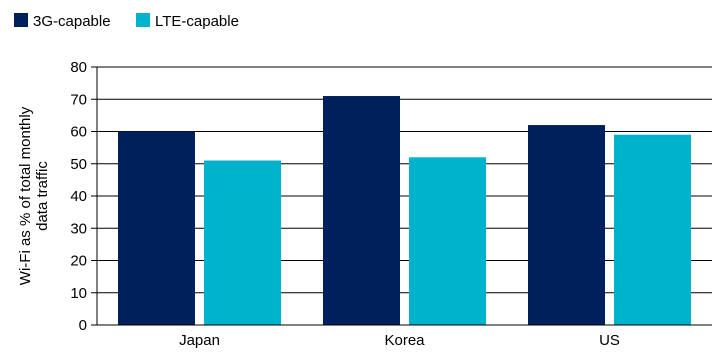  What do you see at coordinates (78, 261) in the screenshot?
I see `y-tick-label: 20` at bounding box center [78, 261].